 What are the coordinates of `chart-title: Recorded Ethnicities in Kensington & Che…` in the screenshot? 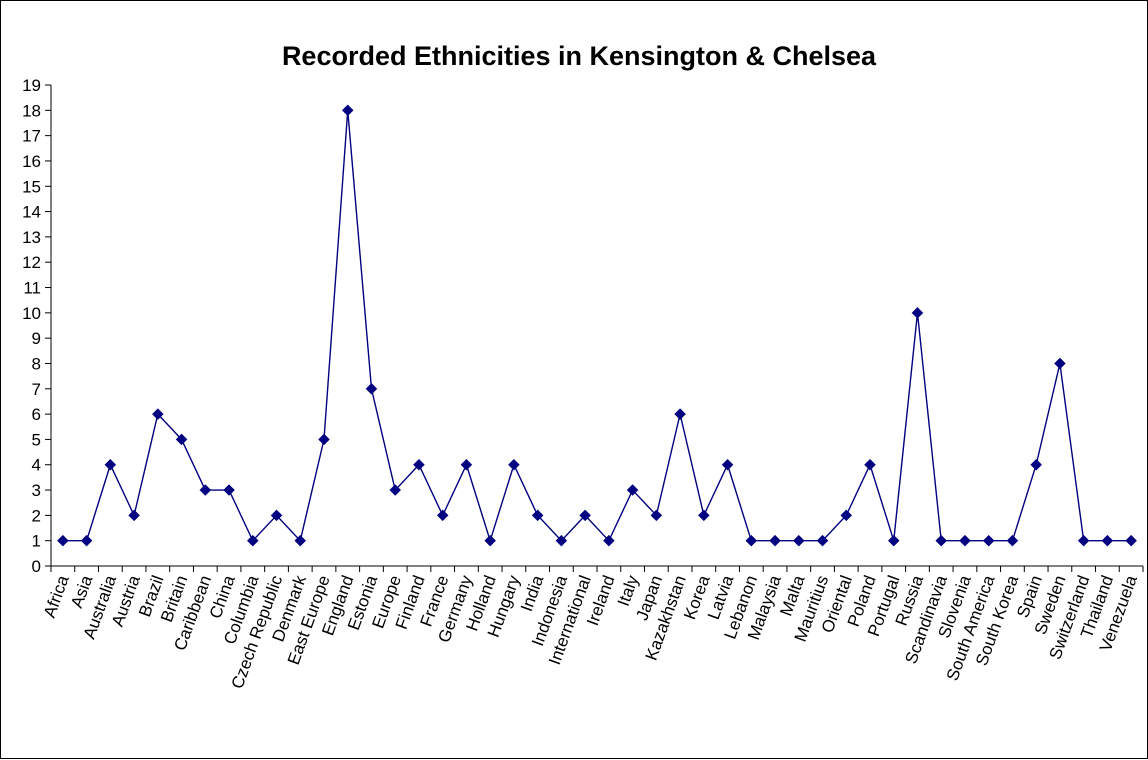 It's located at (579, 56).